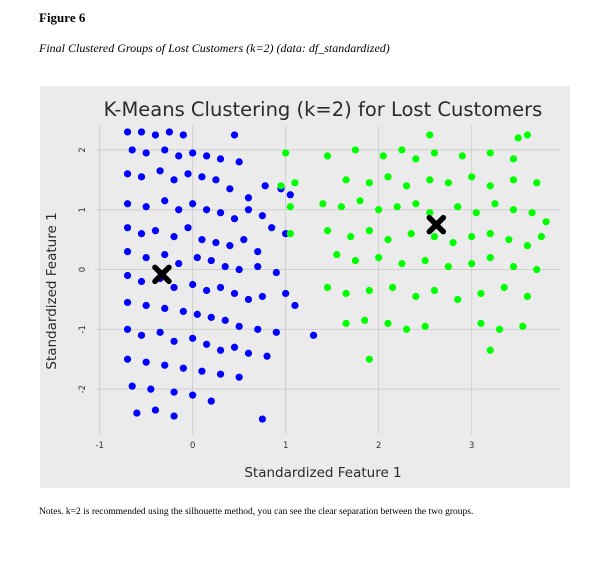 The width and height of the screenshot is (604, 565). Describe the element at coordinates (436, 224) in the screenshot. I see `centroid-marker` at that location.